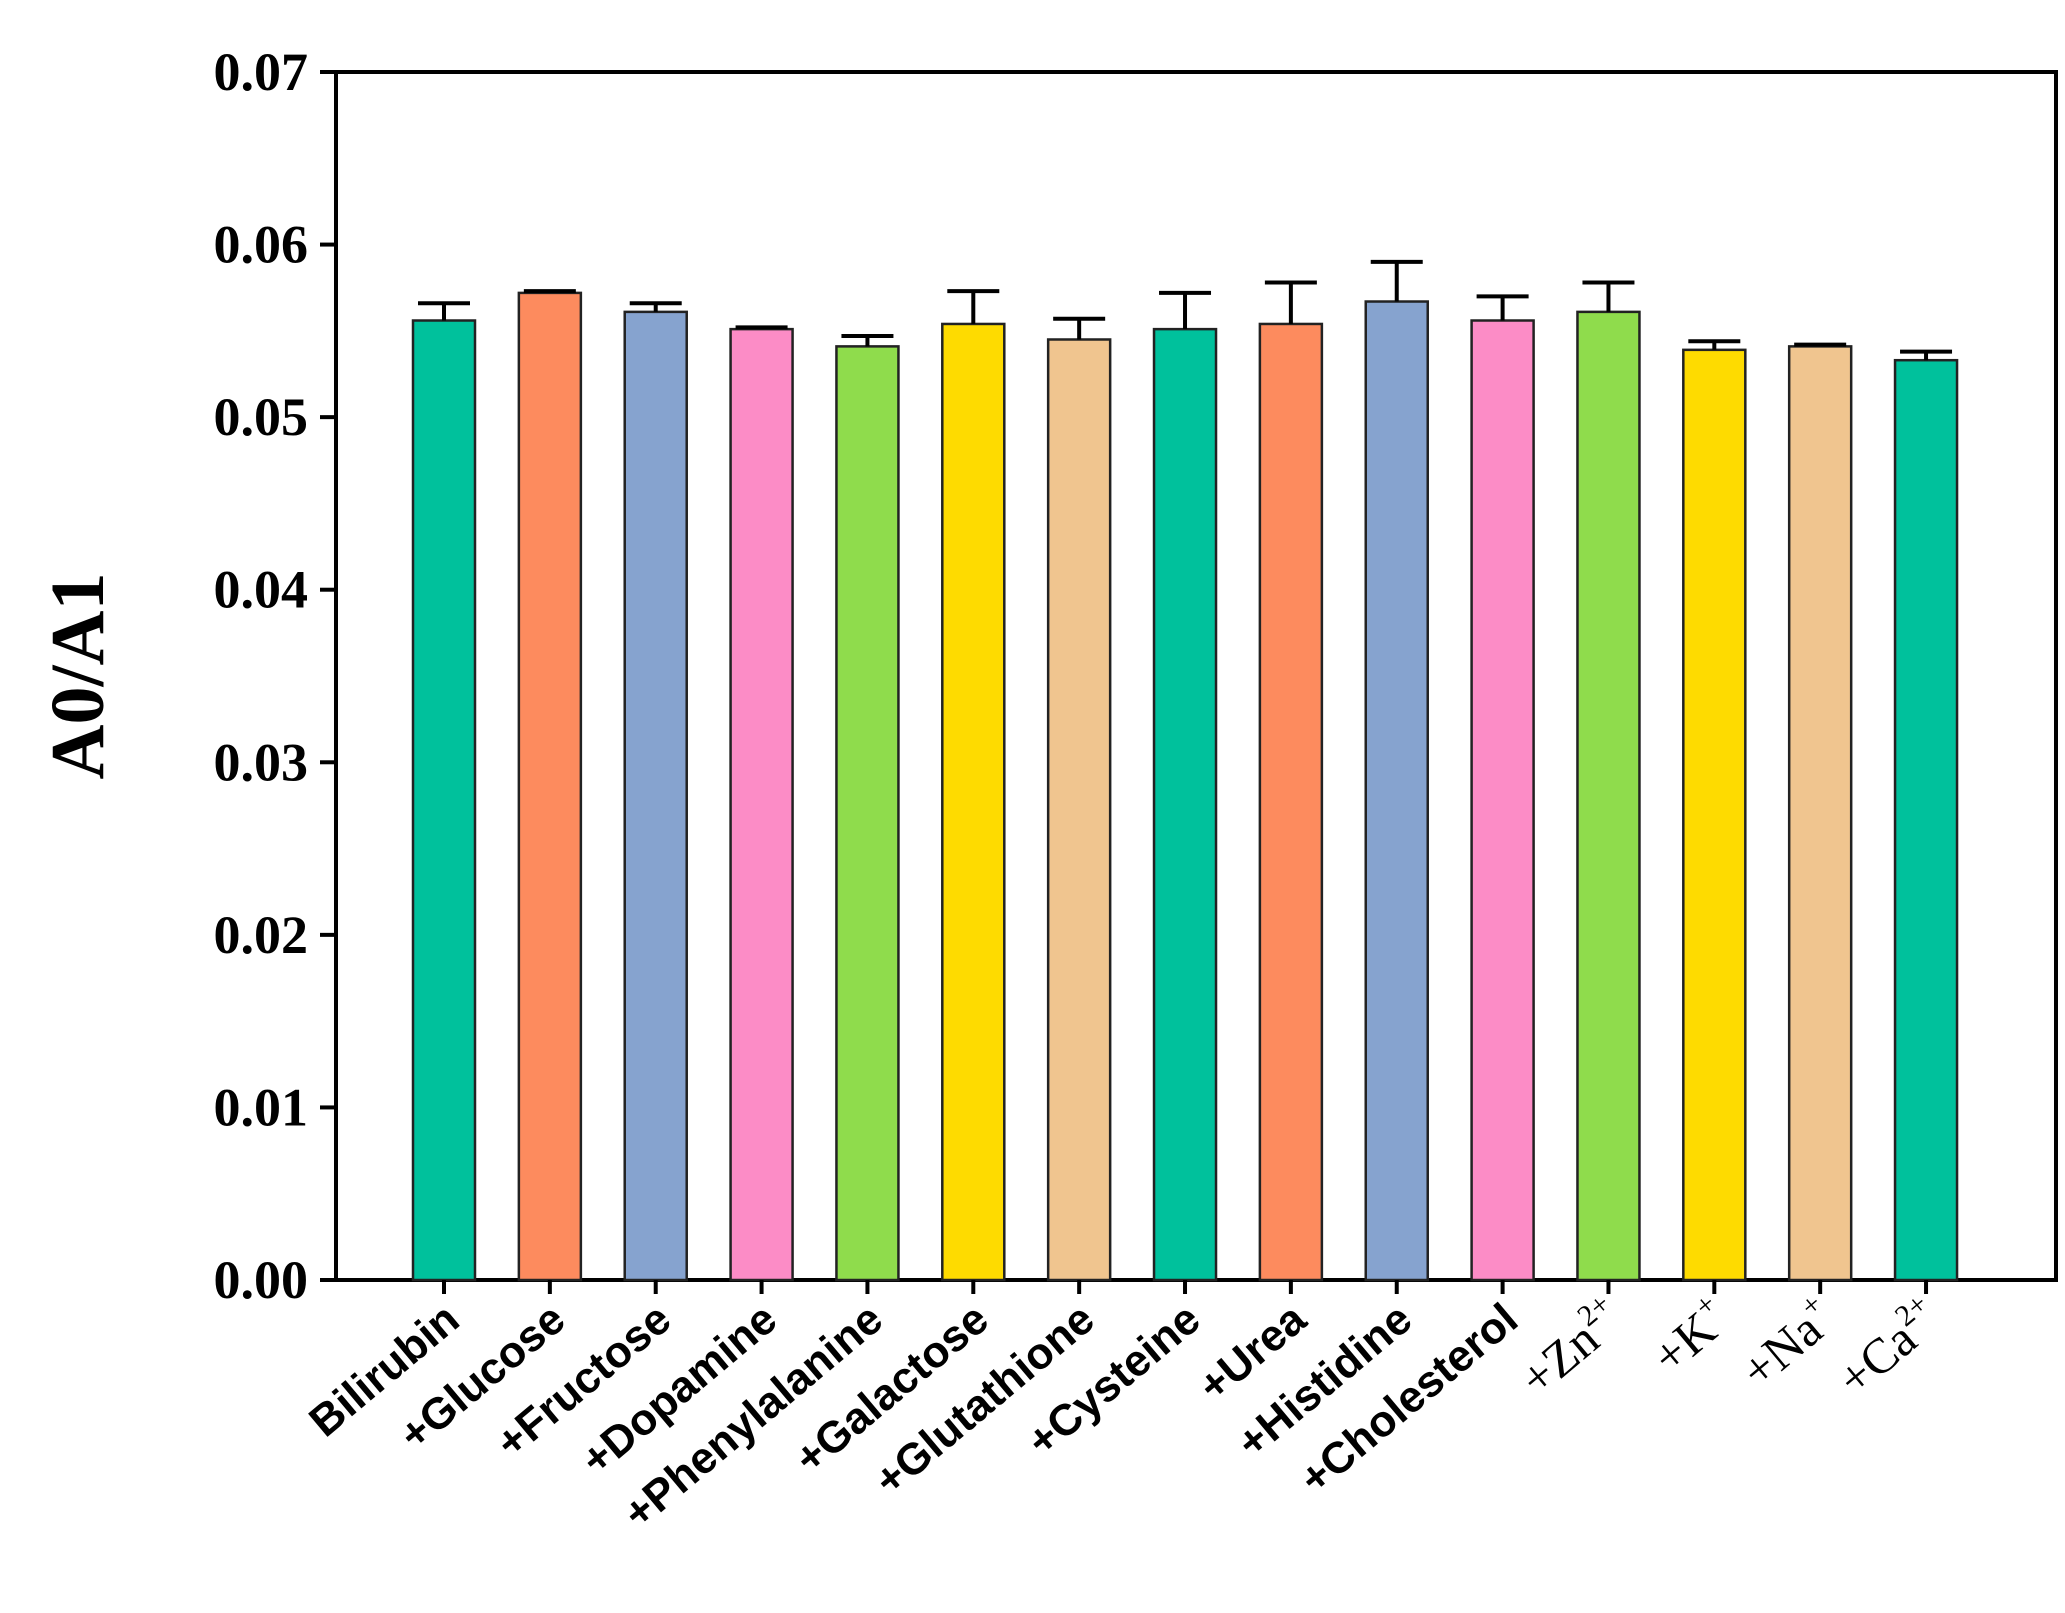 Image resolution: width=2065 pixels, height=1613 pixels. Describe the element at coordinates (261, 417) in the screenshot. I see `y-tick-label: 0.05` at that location.